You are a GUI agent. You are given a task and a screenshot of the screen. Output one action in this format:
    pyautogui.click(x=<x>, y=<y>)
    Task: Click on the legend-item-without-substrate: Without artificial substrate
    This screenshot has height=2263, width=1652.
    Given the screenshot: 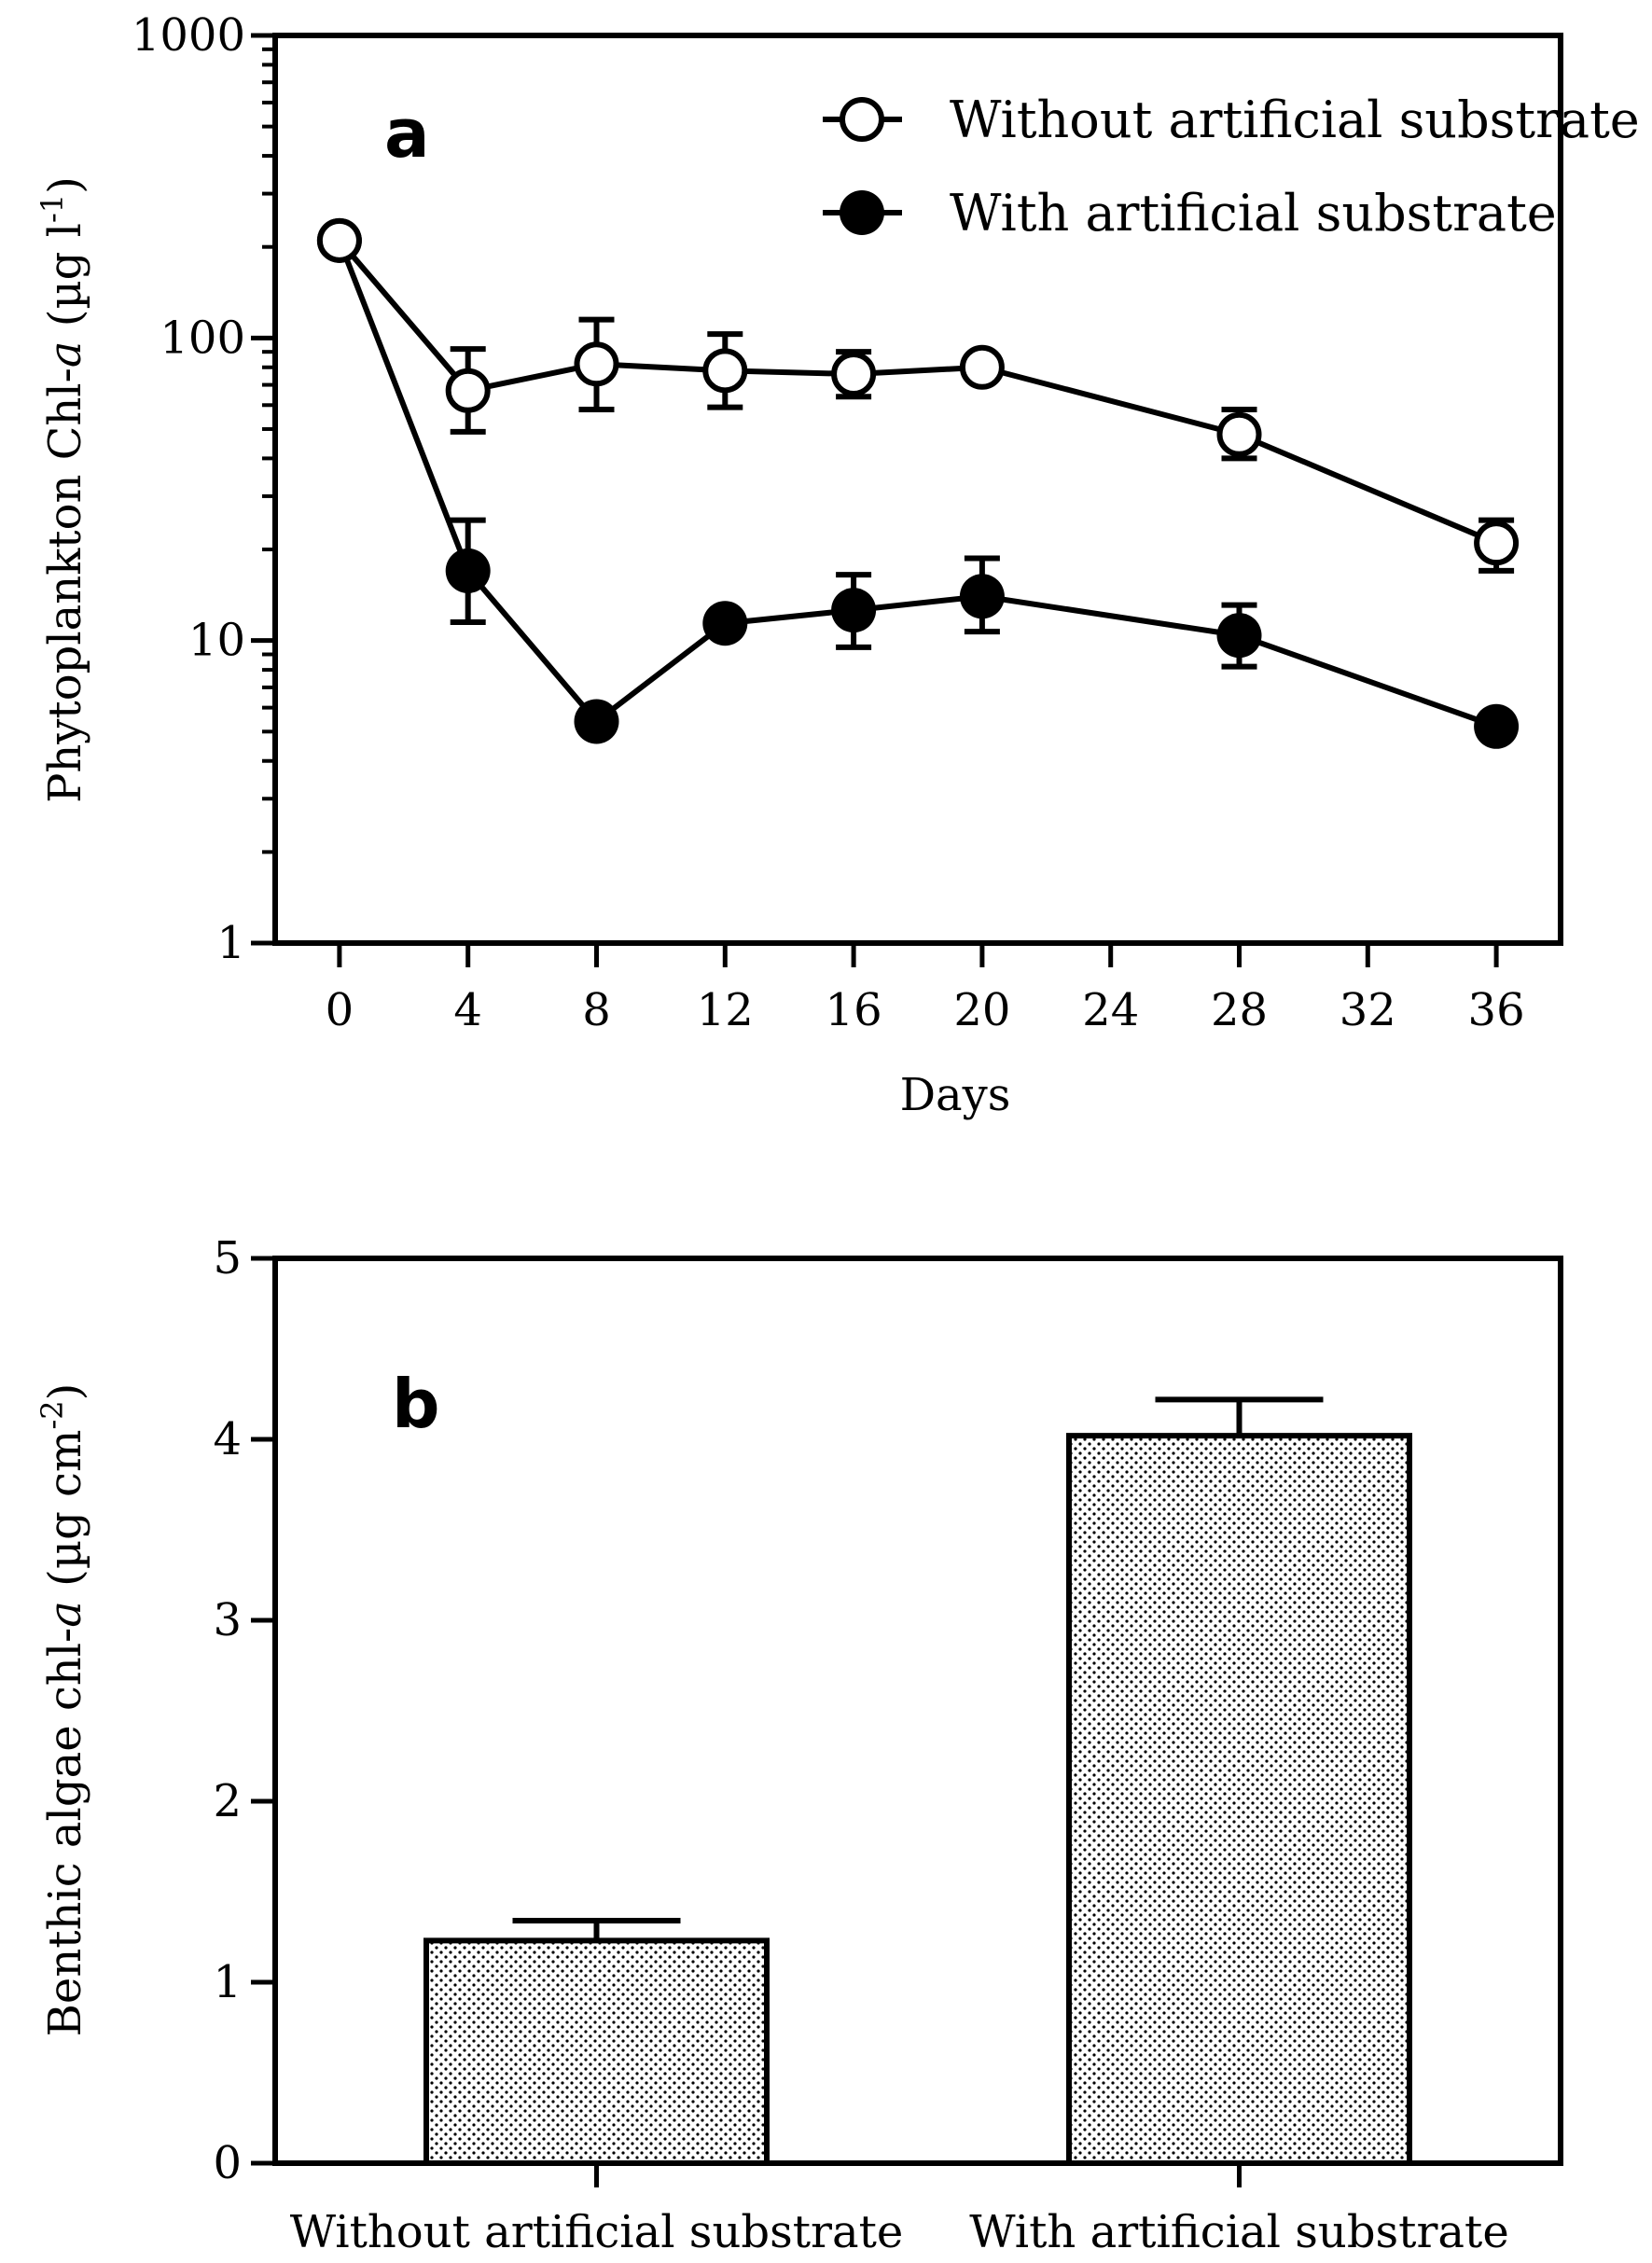 What is the action you would take?
    pyautogui.click(x=1232, y=119)
    